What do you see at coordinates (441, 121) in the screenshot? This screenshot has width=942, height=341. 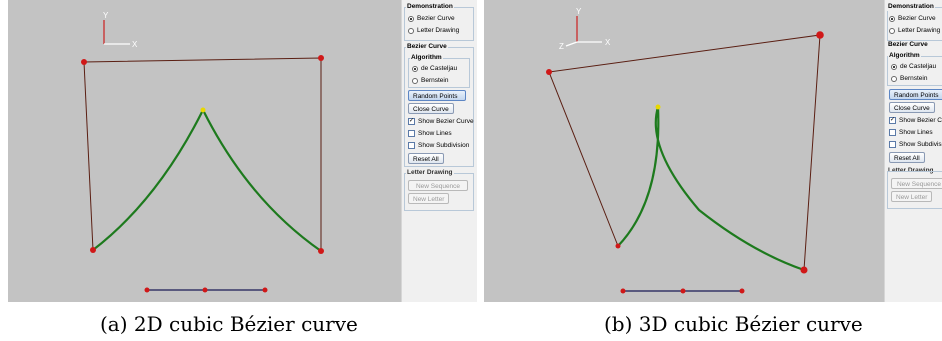 I see `show-bezier-checkbox: ✓ Show Bezier Curve` at bounding box center [441, 121].